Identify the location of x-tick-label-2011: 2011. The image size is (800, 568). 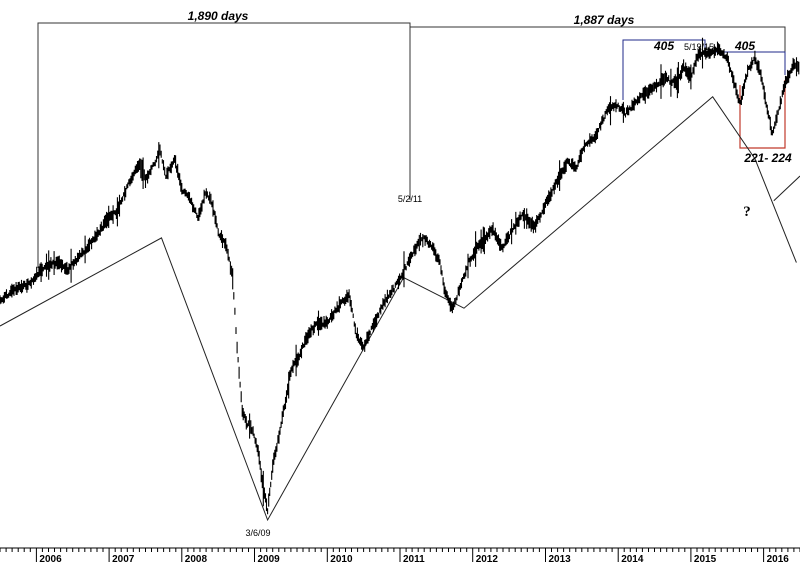
(414, 558).